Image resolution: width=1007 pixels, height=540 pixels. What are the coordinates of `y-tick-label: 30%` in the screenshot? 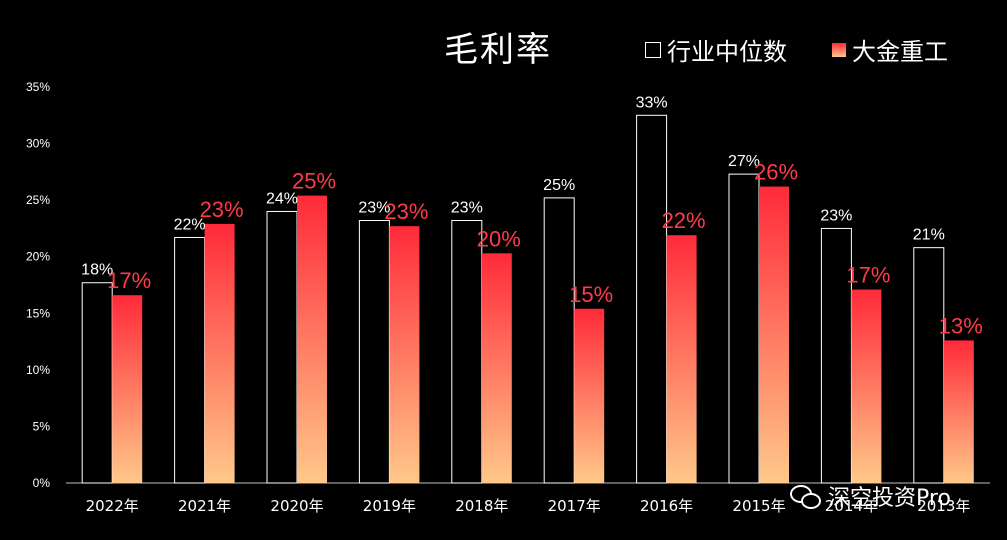 It's located at (38, 144).